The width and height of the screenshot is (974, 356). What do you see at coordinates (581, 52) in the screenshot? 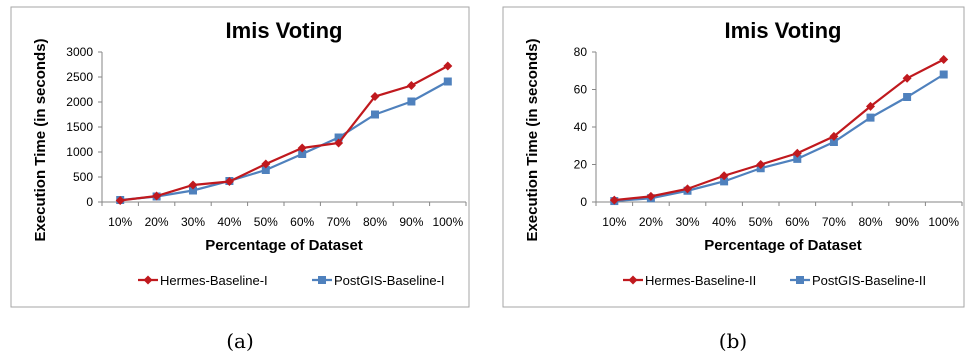
I see `y-tick-label: 80` at bounding box center [581, 52].